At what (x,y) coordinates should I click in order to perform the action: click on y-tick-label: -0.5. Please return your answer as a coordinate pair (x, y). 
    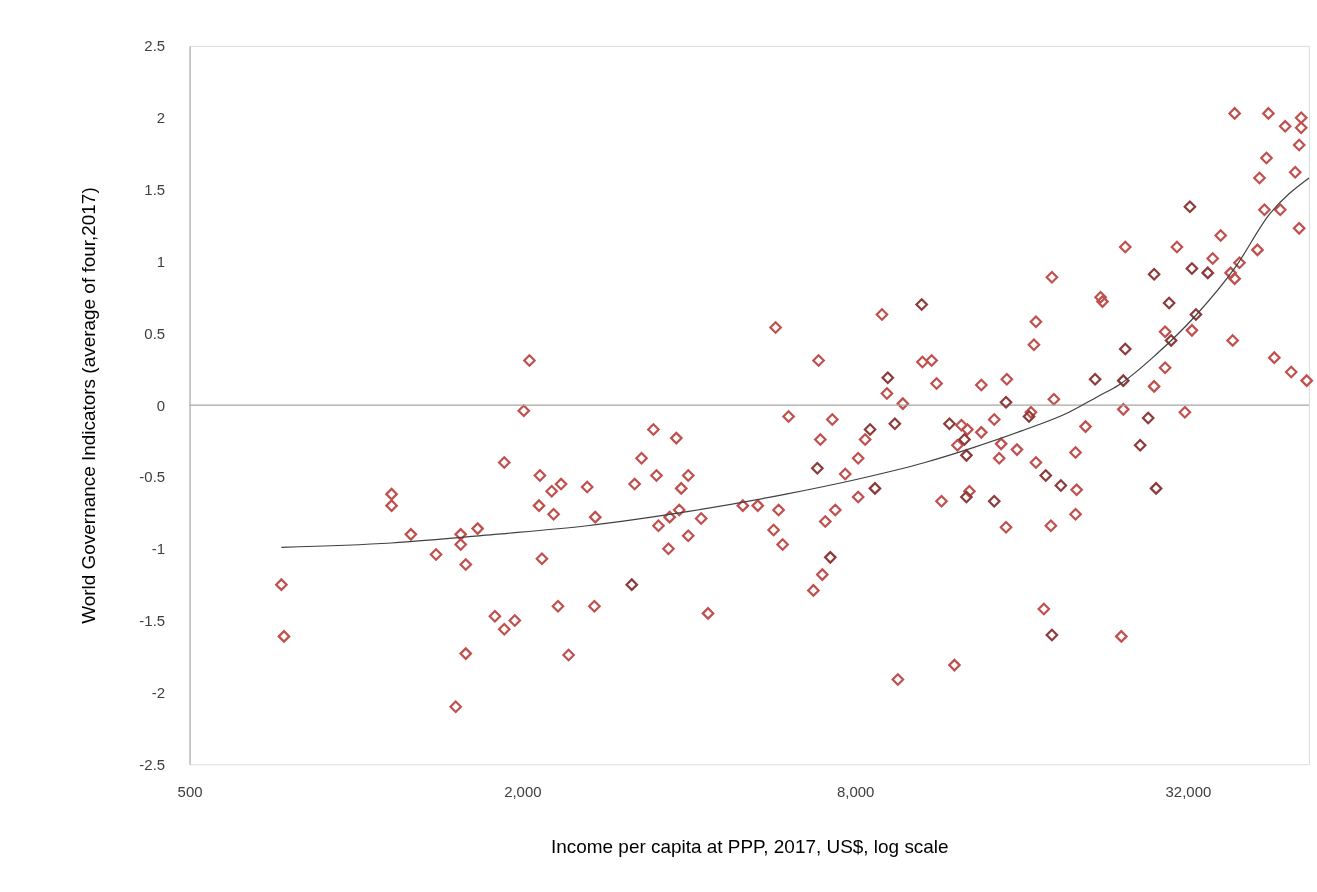
    Looking at the image, I should click on (152, 477).